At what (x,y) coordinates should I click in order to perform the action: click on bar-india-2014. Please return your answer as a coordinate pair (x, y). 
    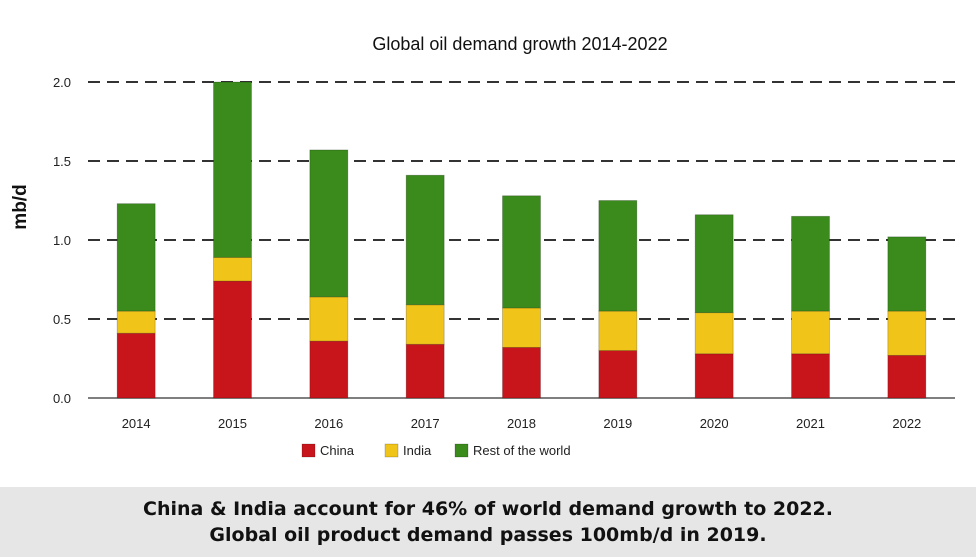
    Looking at the image, I should click on (136, 322).